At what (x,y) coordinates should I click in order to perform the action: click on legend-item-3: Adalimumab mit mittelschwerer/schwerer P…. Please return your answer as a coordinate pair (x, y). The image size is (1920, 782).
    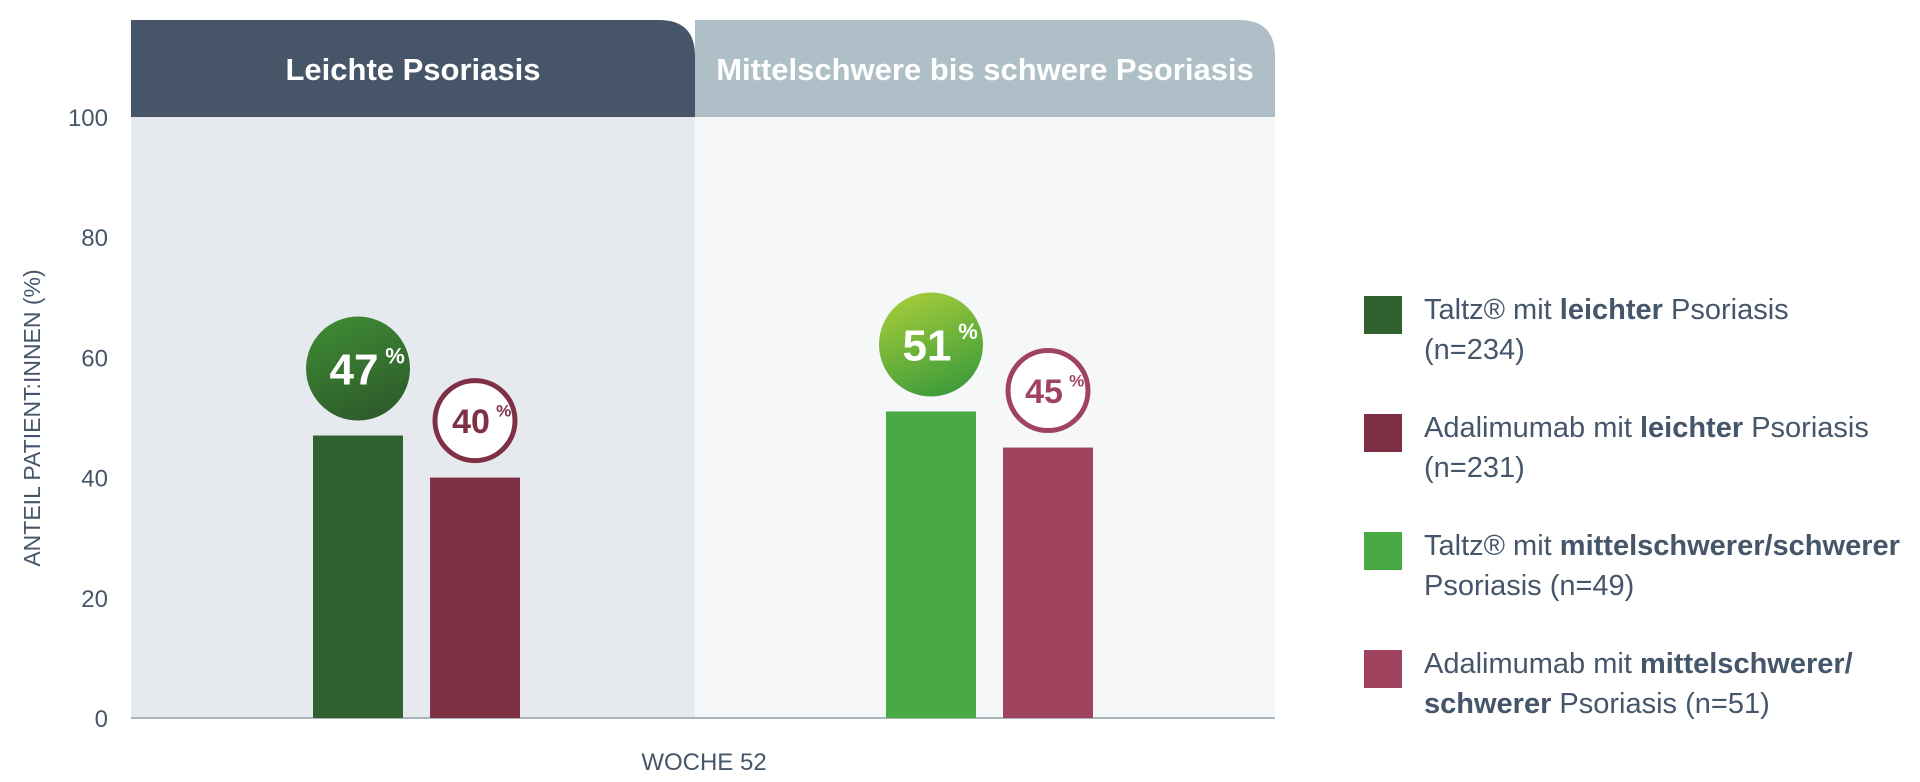
    Looking at the image, I should click on (1634, 703).